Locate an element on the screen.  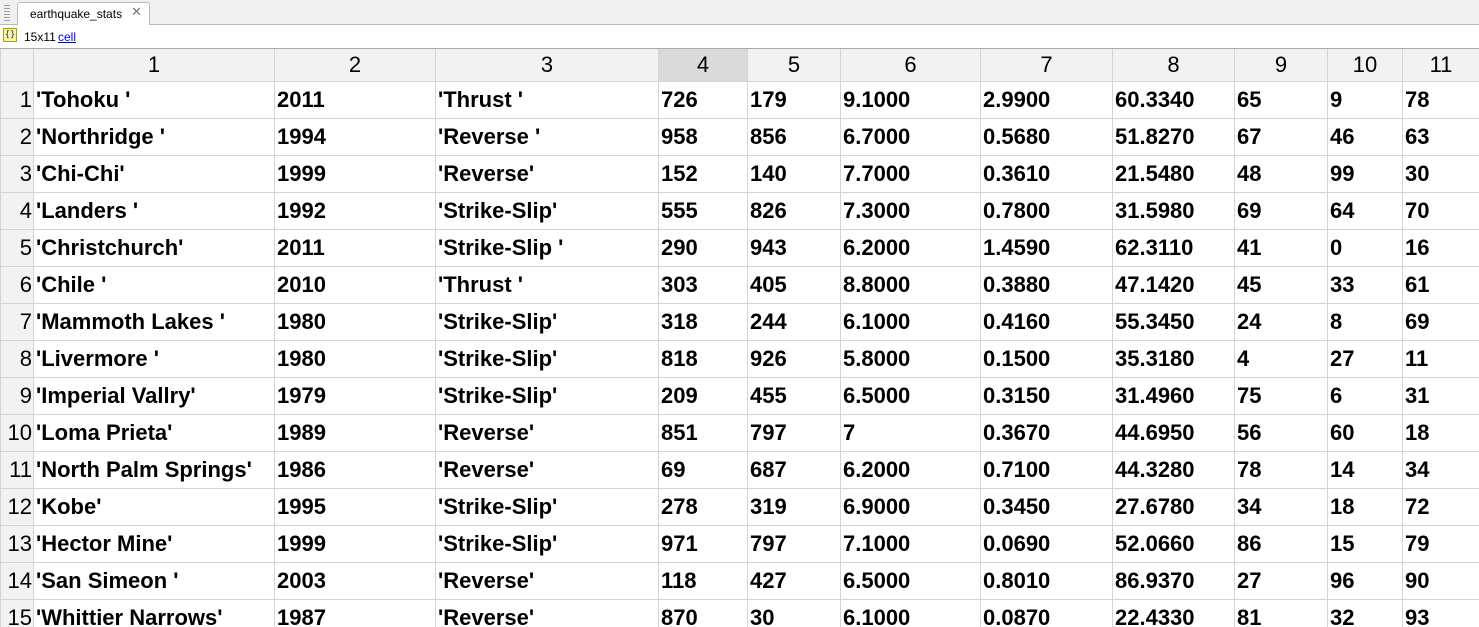
table-cell: 6.9000 is located at coordinates (910, 507).